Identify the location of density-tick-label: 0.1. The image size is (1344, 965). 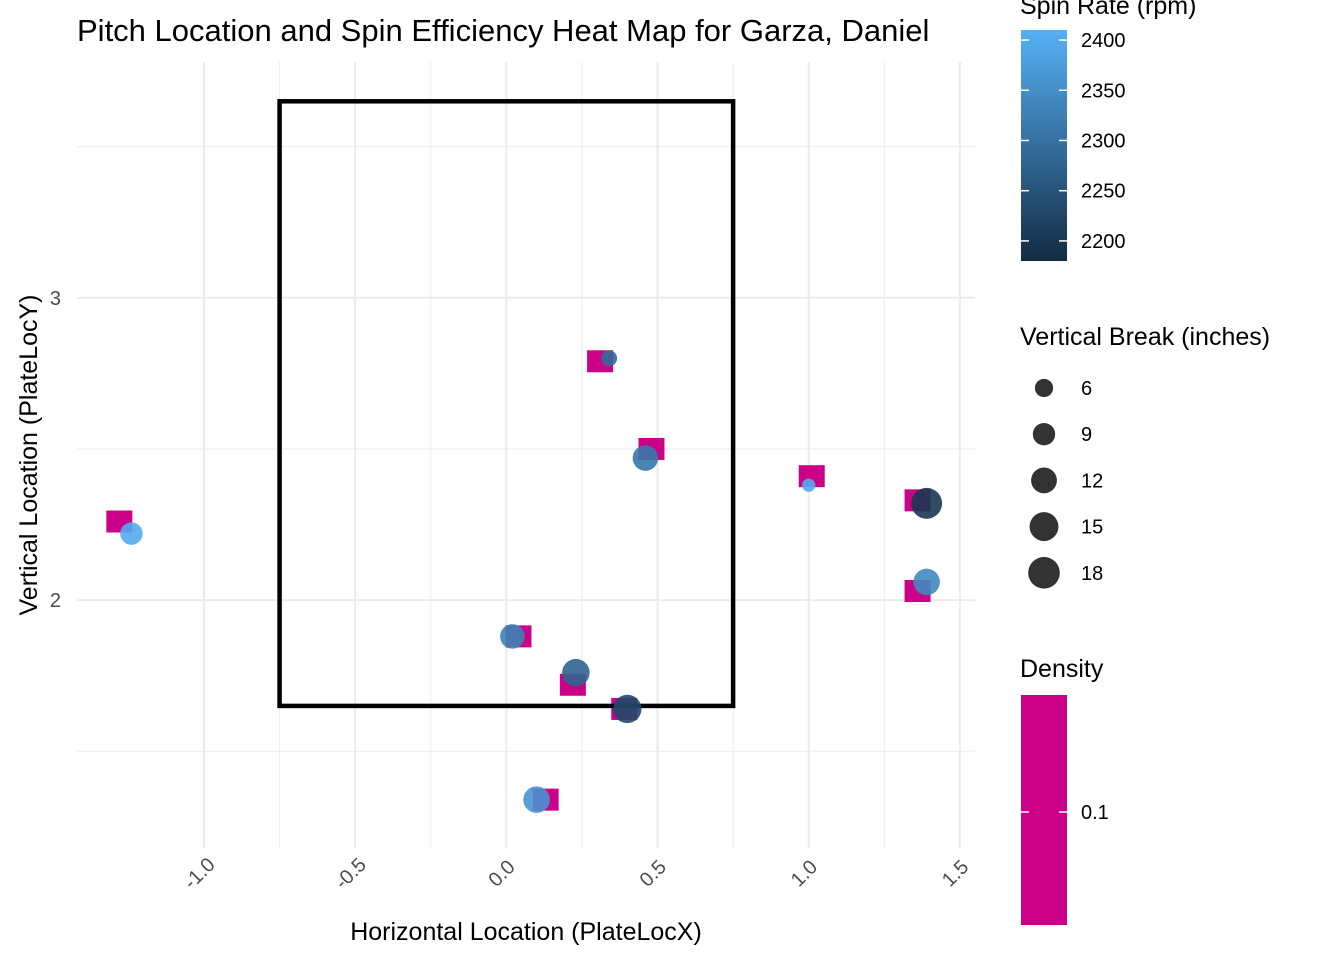
(1095, 813).